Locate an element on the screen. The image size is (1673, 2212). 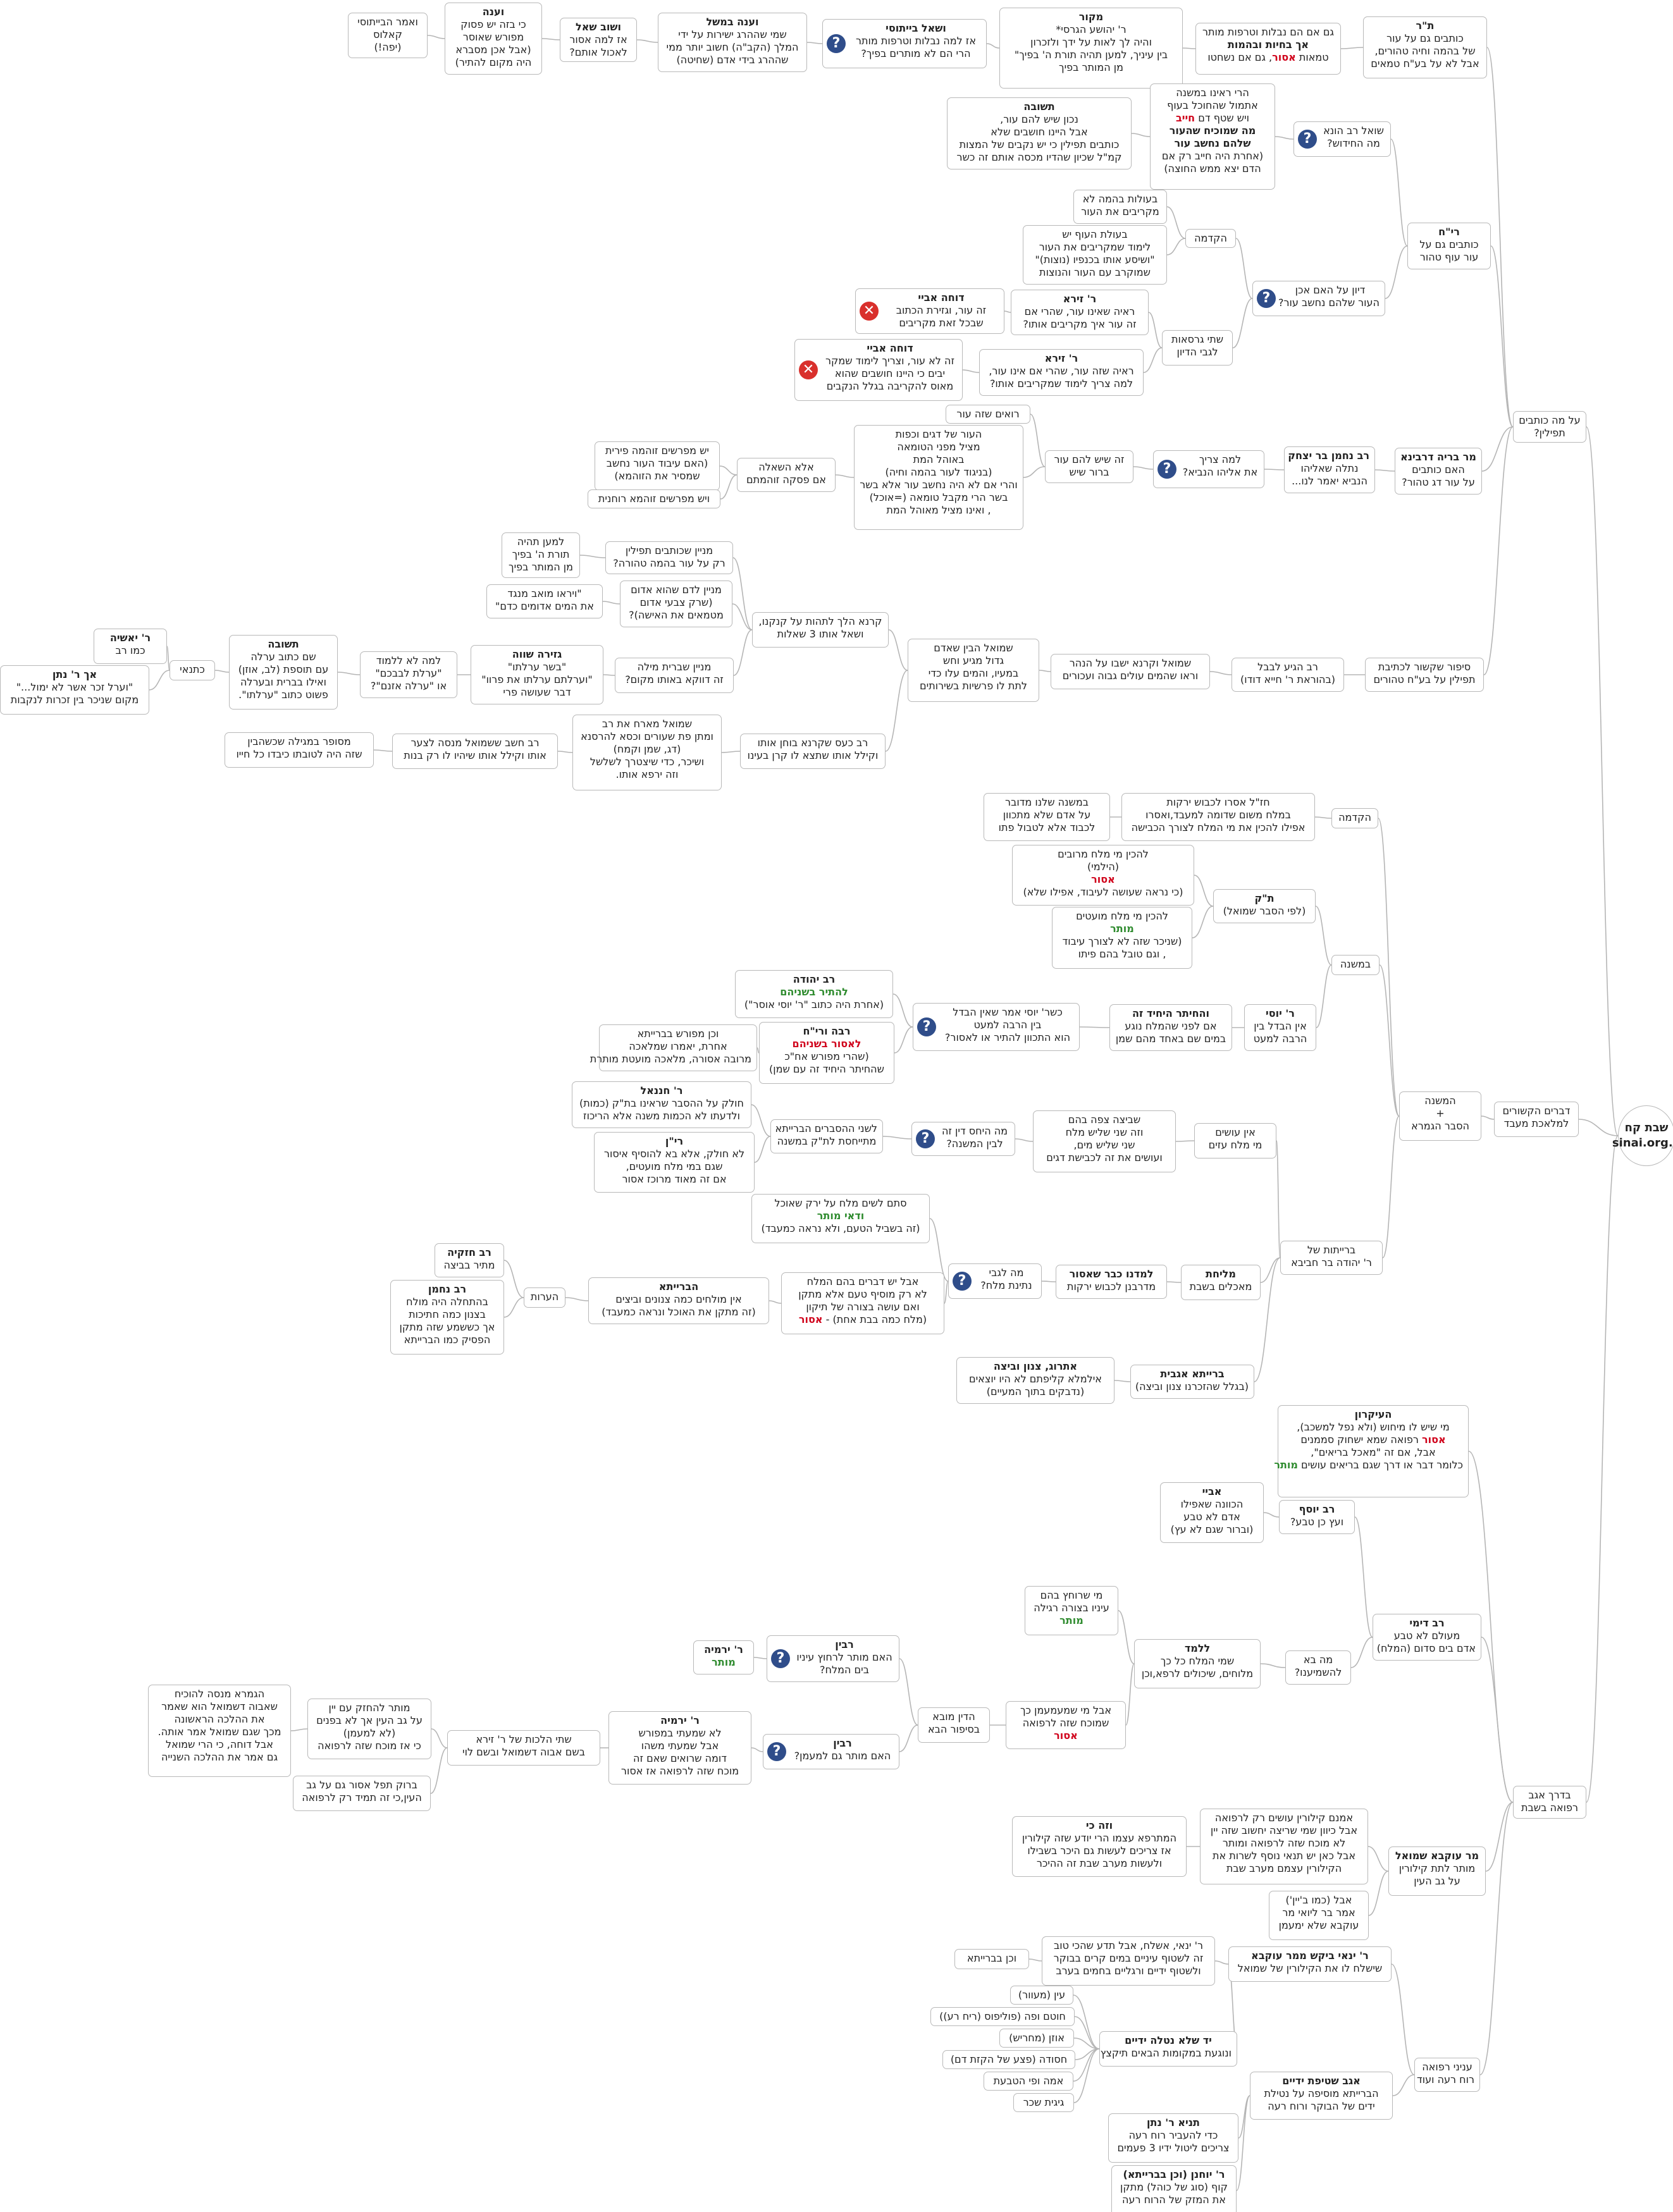
node-e13: למה לא ללמוד "ערלת לבבכם" או "ערלה אזנם"? is located at coordinates (408, 674).